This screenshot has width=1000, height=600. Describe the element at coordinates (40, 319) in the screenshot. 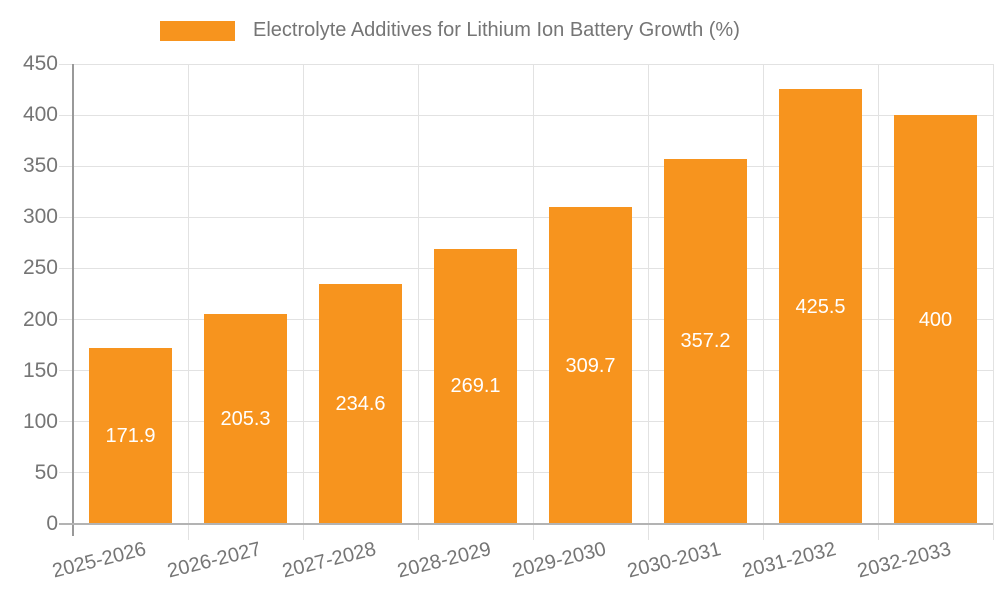

I see `y-axis-tick-label: 200` at that location.